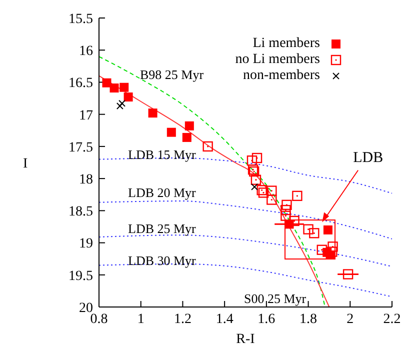 This screenshot has height=355, width=414. Describe the element at coordinates (162, 260) in the screenshot. I see `series-label: LDB 30 Myr` at that location.